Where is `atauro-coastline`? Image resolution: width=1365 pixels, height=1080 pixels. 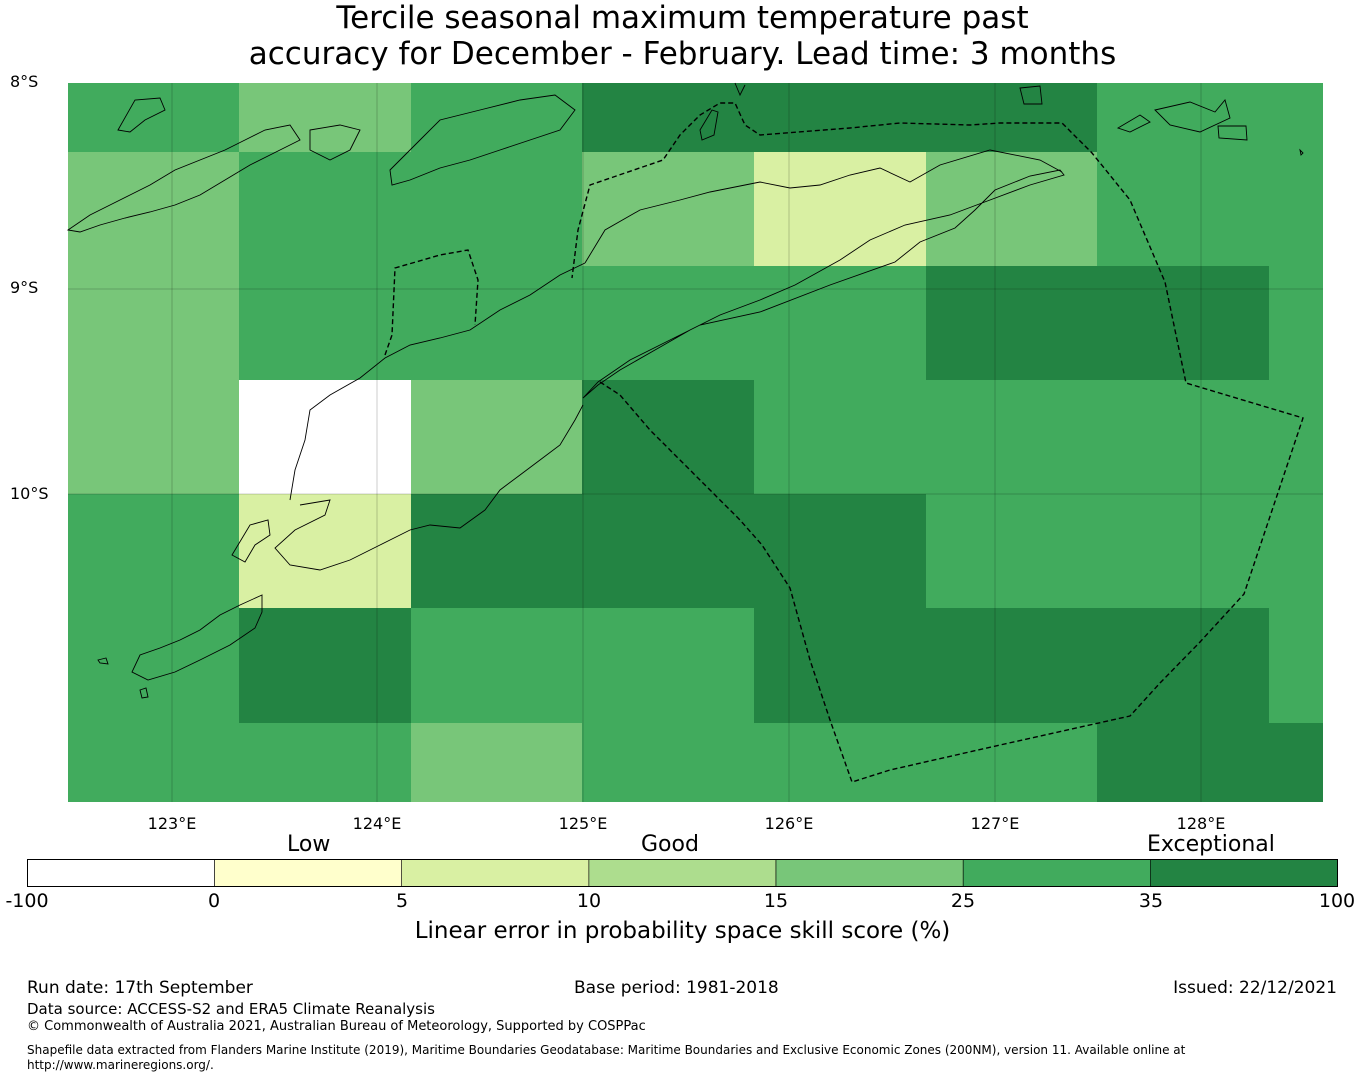
atauro-coastline is located at coordinates (709, 125).